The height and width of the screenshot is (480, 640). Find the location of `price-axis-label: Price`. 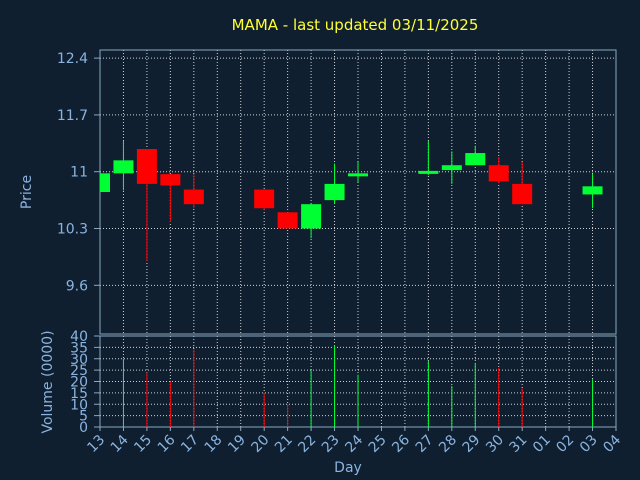

price-axis-label: Price is located at coordinates (27, 192).